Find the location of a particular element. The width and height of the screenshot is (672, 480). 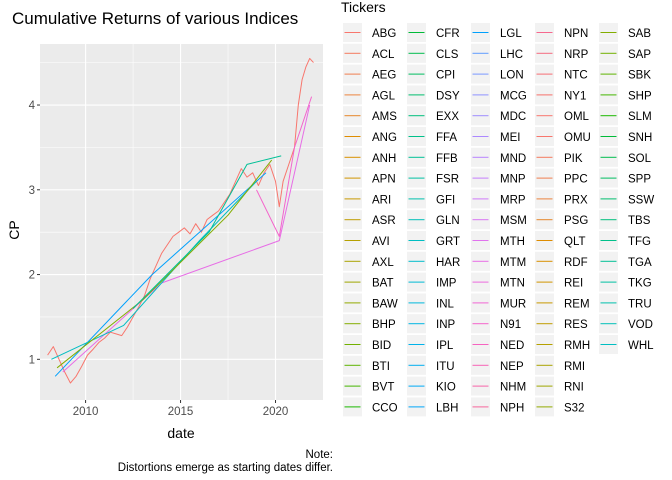

legend-label: NRP is located at coordinates (576, 55).